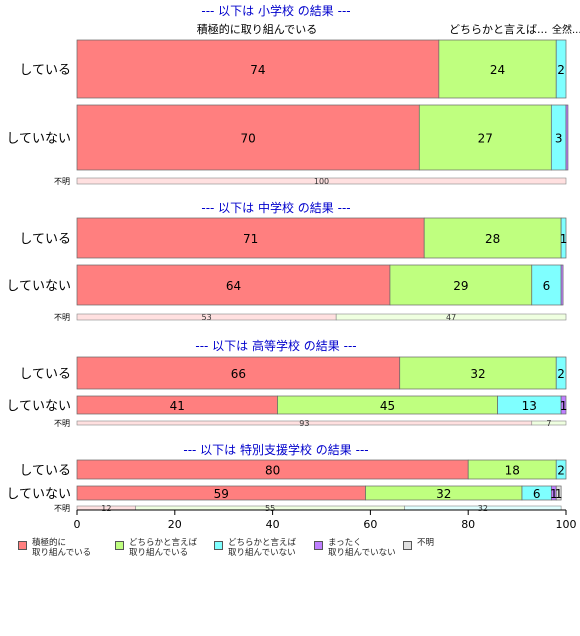 Image resolution: width=580 pixels, height=636 pixels. Describe the element at coordinates (566, 29) in the screenshot. I see `annotation-right-overlap: 全然...不明` at that location.